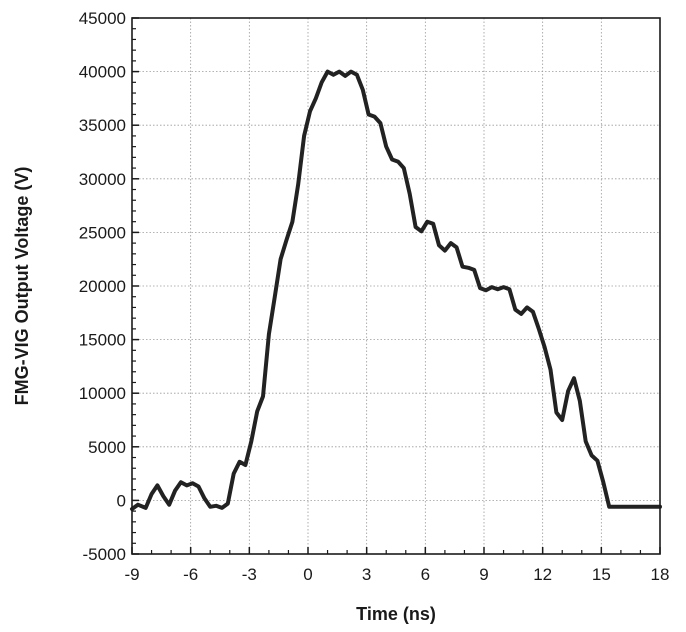 The image size is (686, 632). I want to click on y-tick-label: 40000, so click(102, 72).